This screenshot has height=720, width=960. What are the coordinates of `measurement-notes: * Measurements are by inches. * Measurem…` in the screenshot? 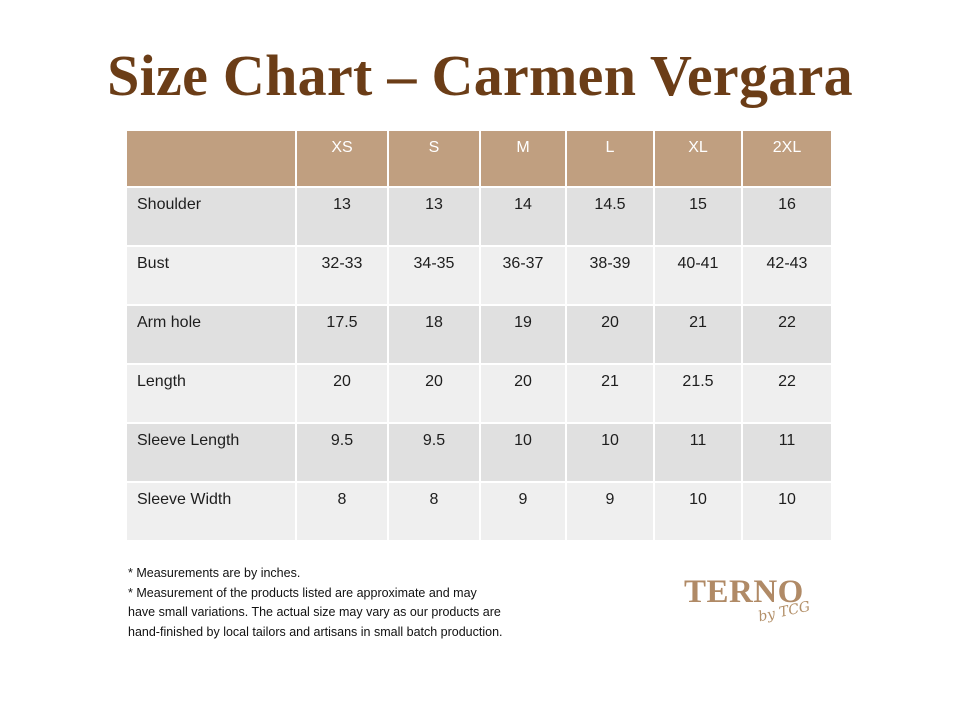 It's located at (315, 603).